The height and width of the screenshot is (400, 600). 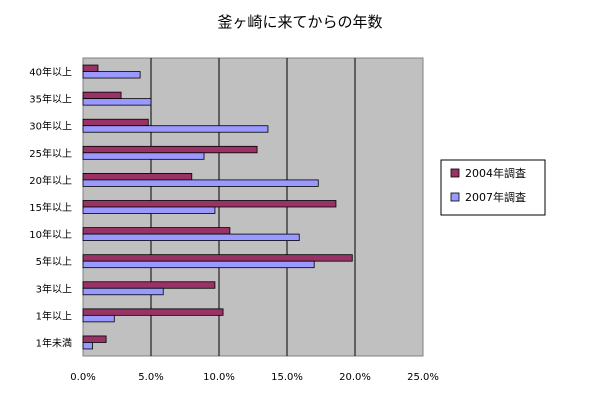 I want to click on legend-label: 2004年調査, so click(x=495, y=173).